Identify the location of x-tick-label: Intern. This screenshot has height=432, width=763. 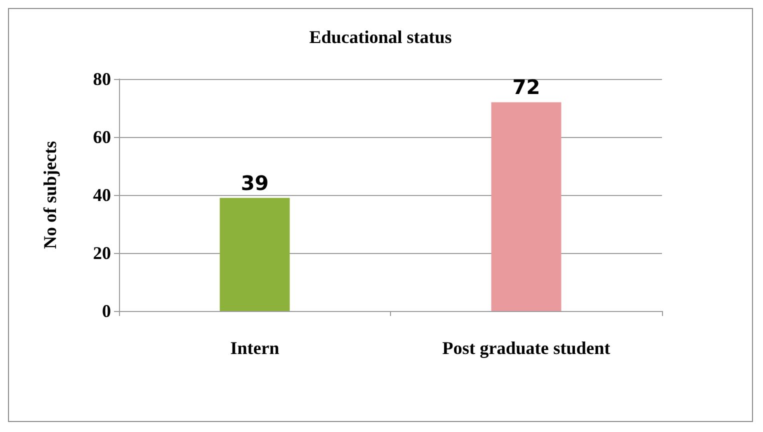
(255, 348).